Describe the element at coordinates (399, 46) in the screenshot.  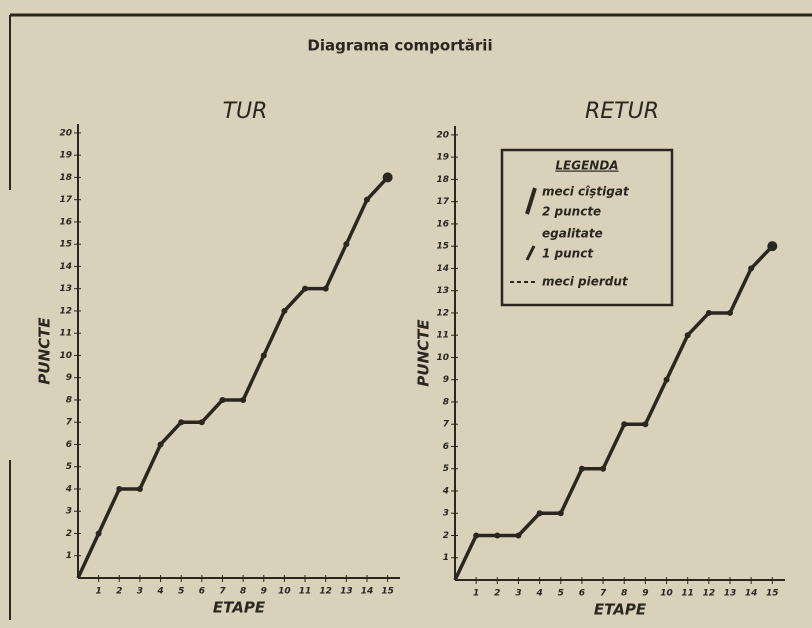
I see `page-title: Diagrama comportării` at that location.